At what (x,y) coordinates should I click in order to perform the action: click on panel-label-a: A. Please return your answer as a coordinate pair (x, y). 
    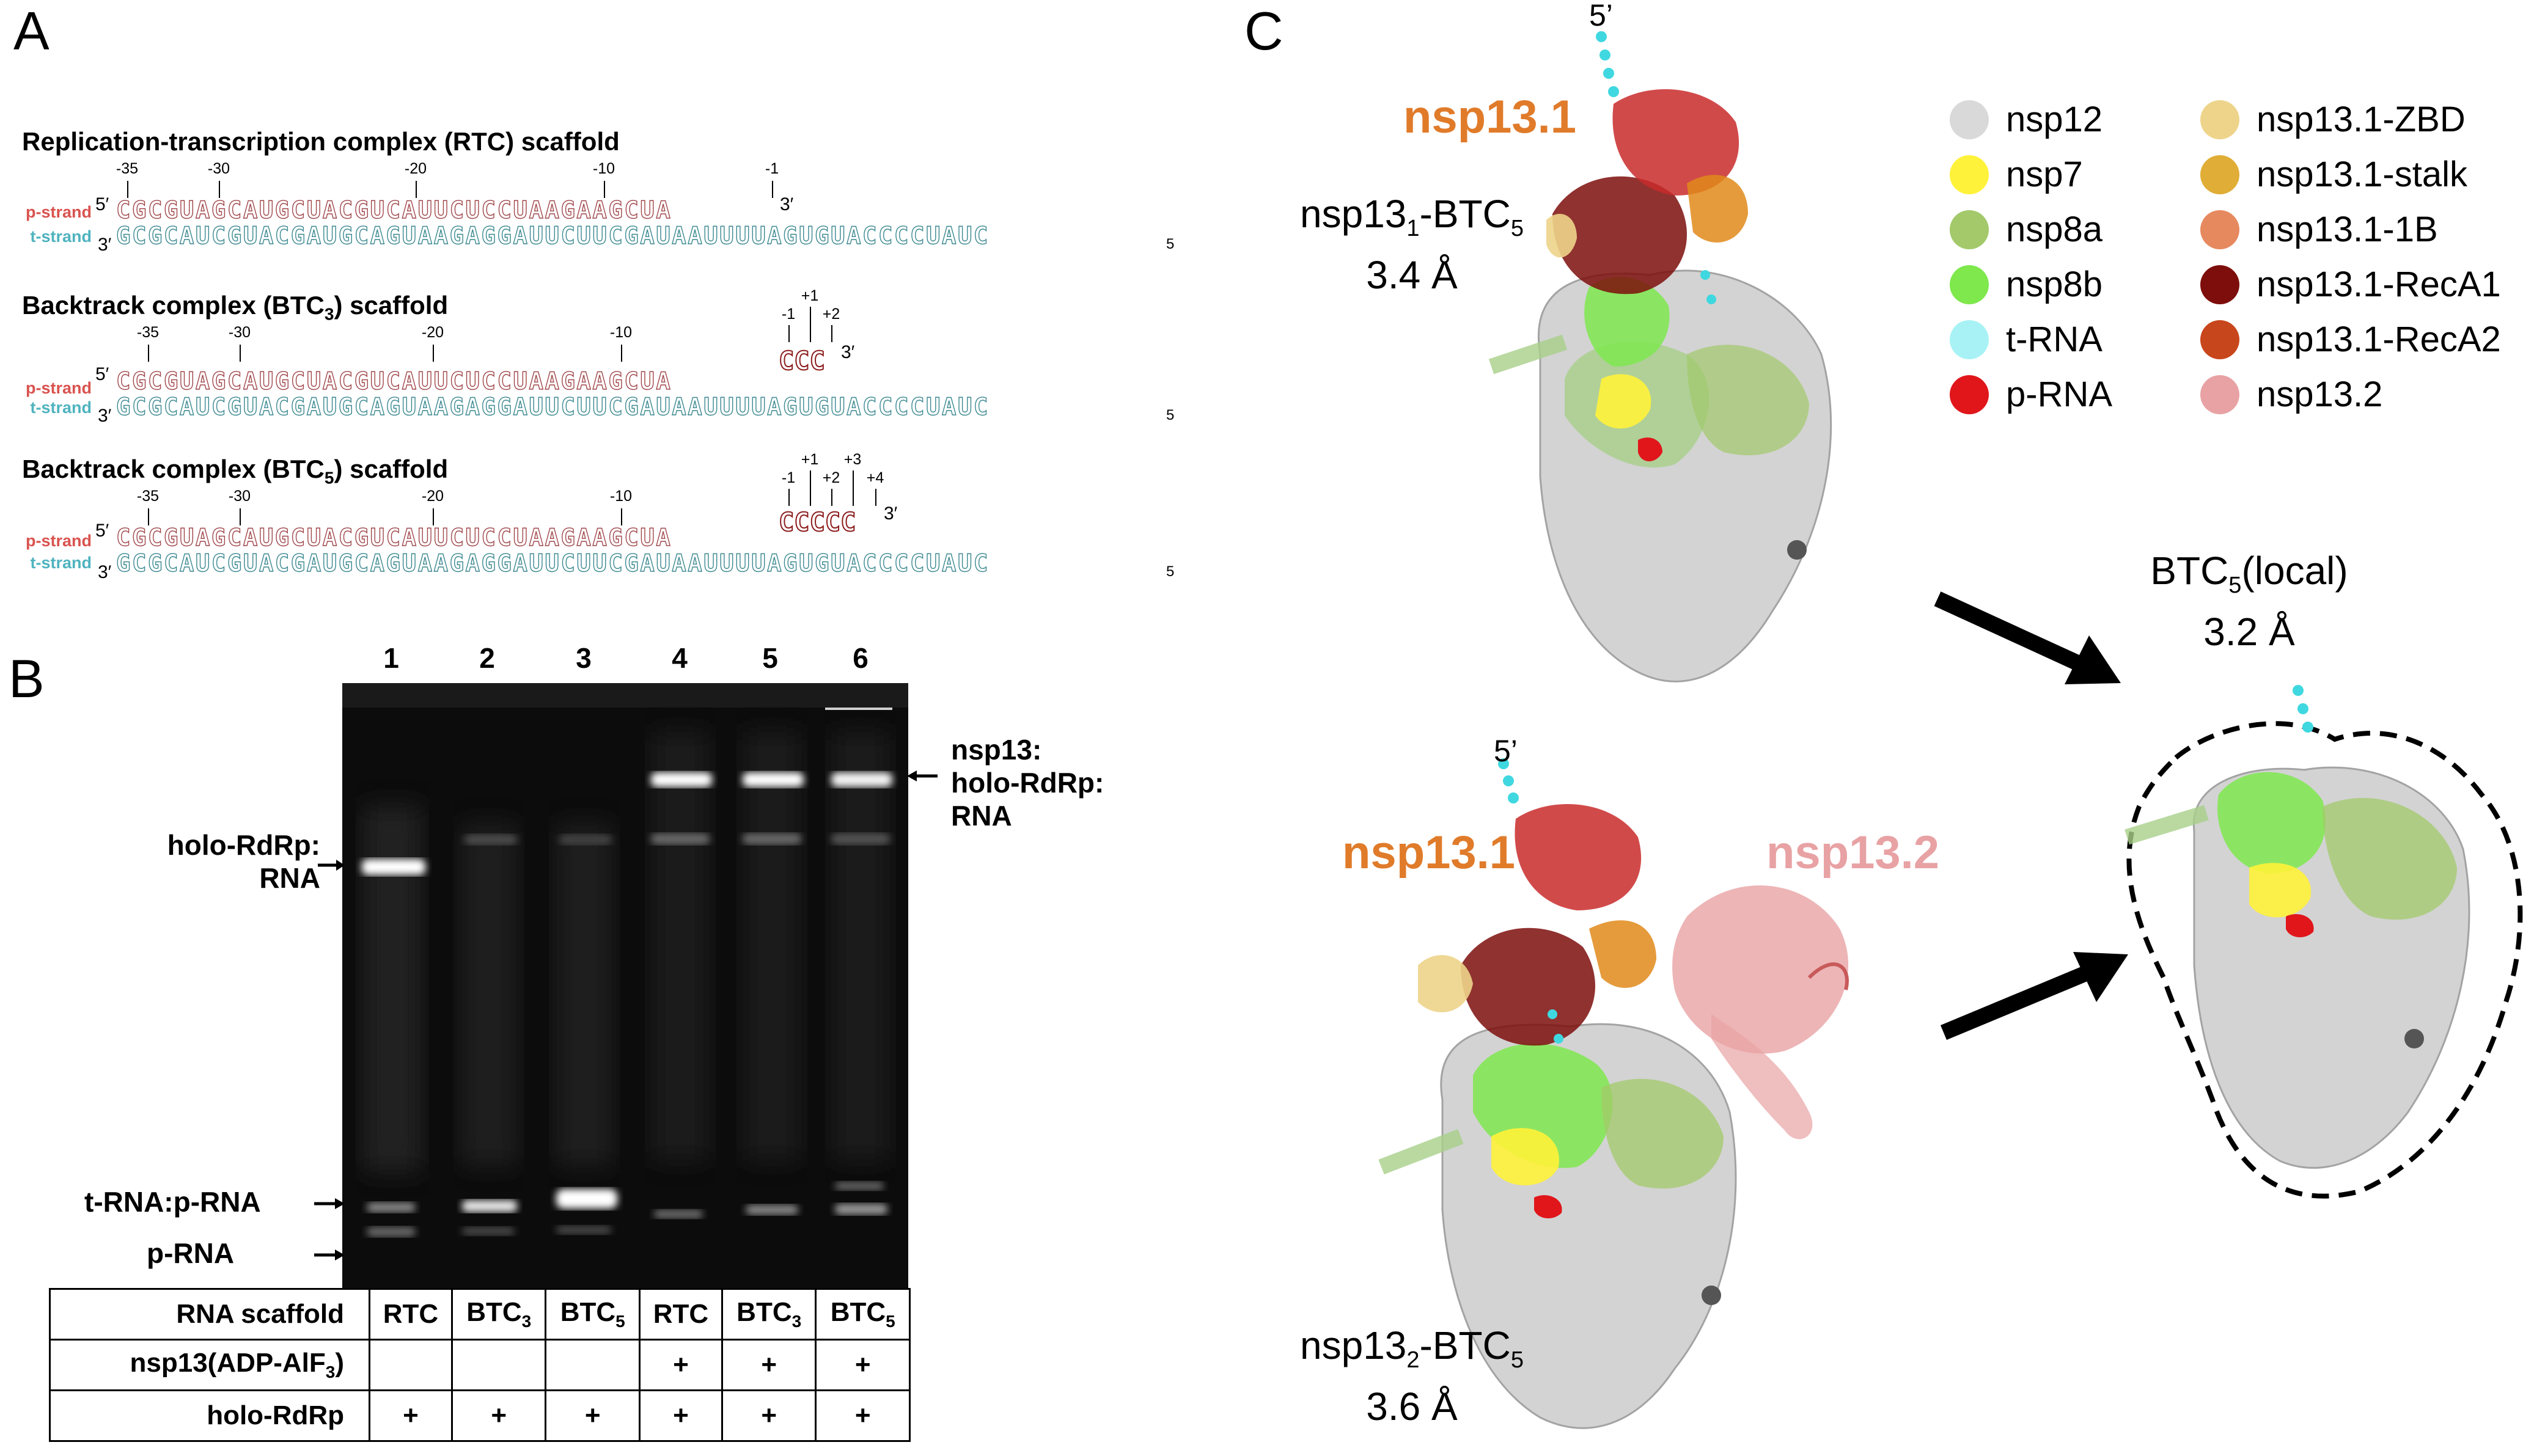
    Looking at the image, I should click on (31, 31).